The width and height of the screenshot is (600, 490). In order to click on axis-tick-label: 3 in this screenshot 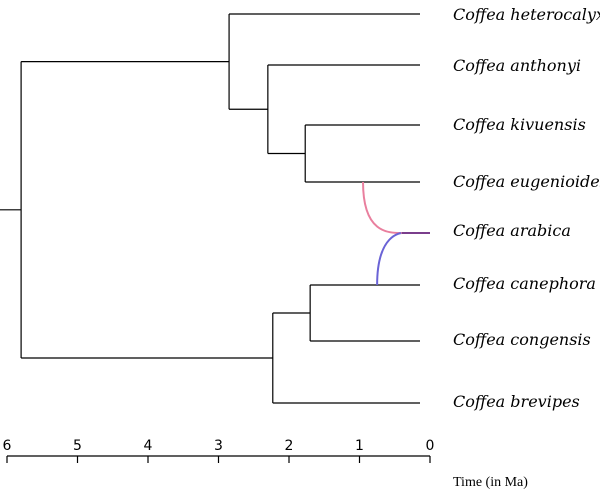, I will do `click(218, 446)`.